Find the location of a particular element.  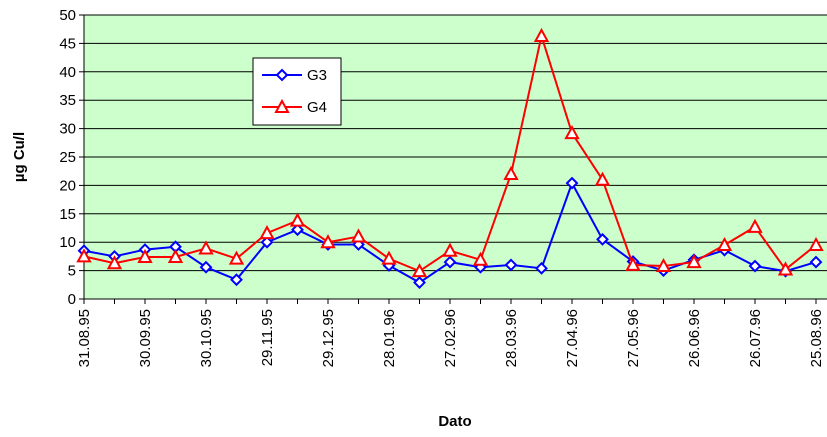

x-tick-label: 26.06.96 is located at coordinates (694, 338).